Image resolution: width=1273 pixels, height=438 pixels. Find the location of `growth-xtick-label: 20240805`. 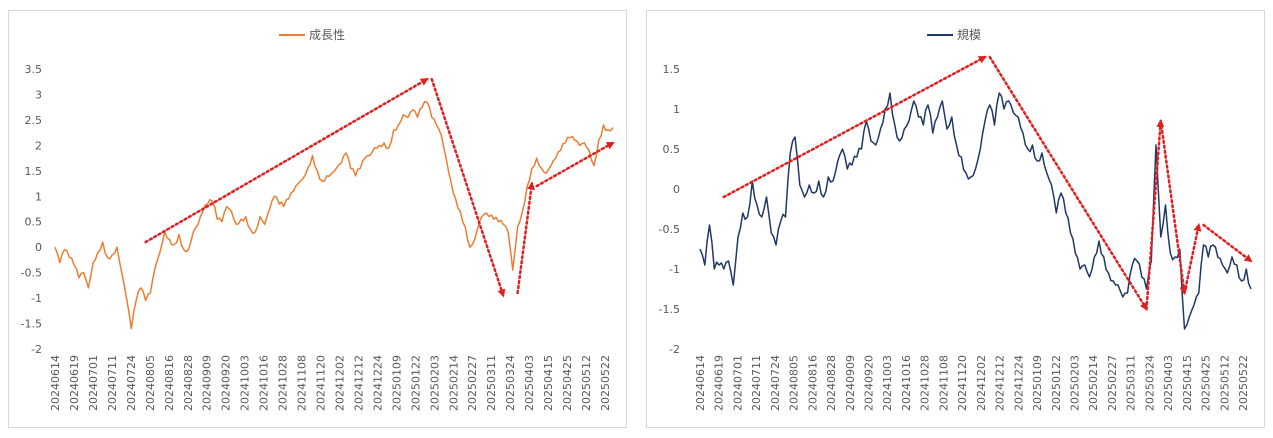

growth-xtick-label: 20240805 is located at coordinates (150, 383).